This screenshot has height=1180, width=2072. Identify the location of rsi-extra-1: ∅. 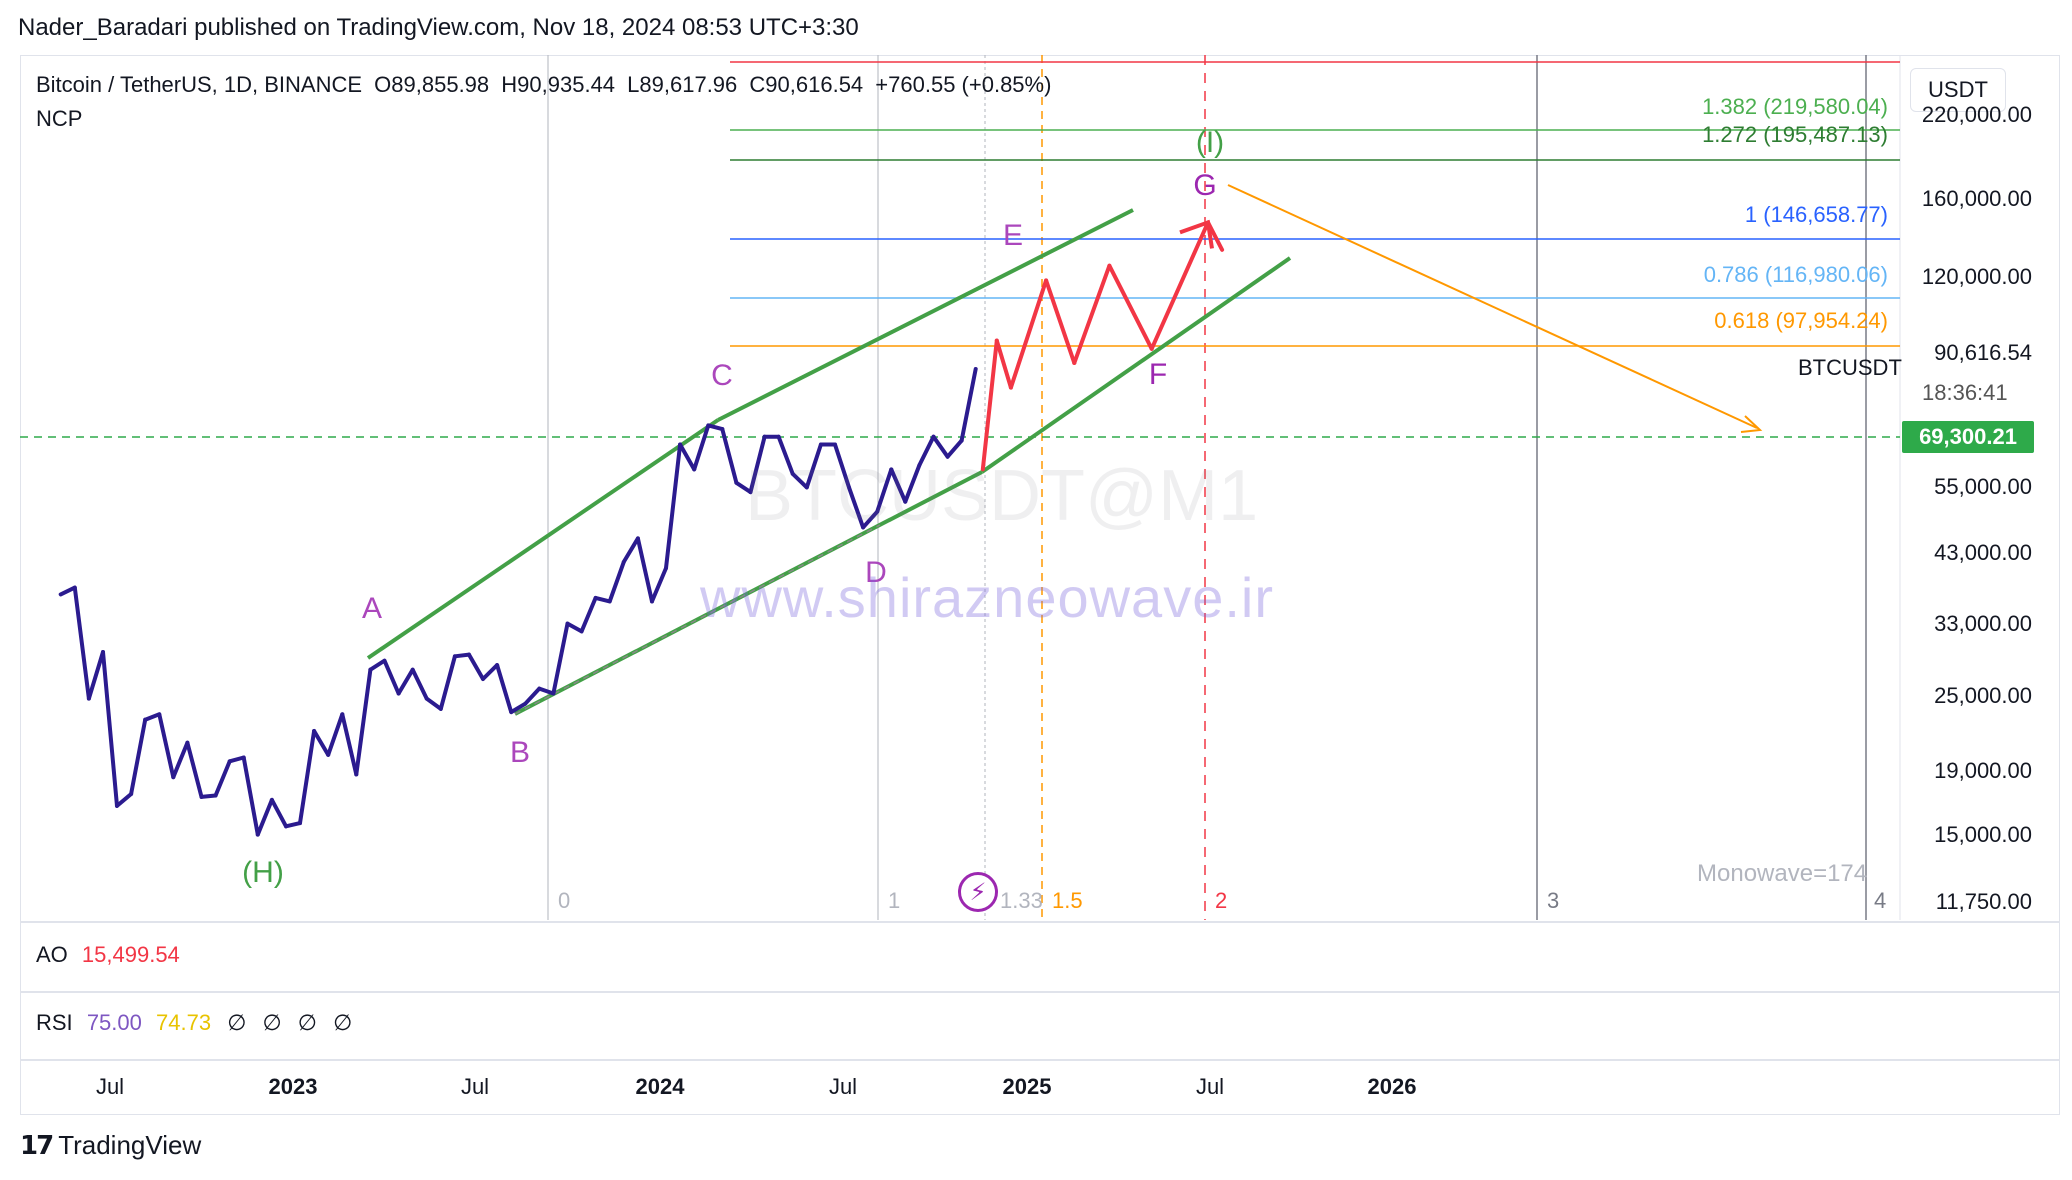
(272, 1022).